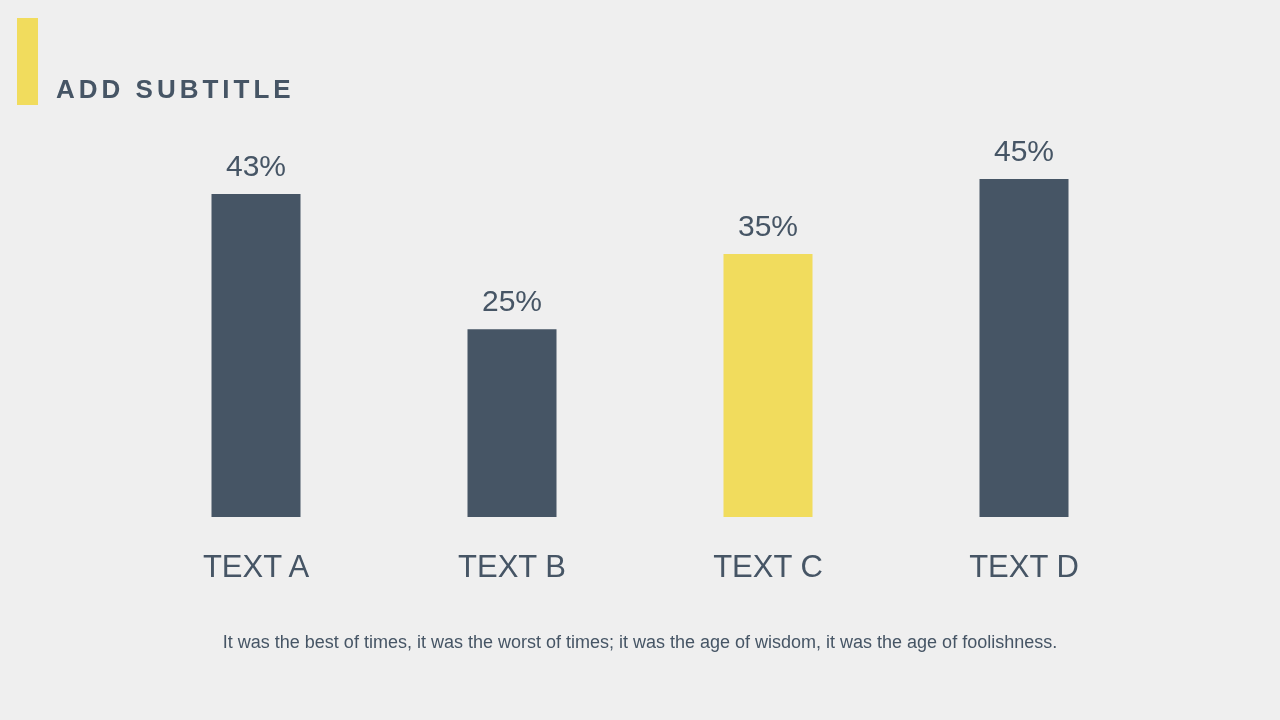 The height and width of the screenshot is (720, 1280). Describe the element at coordinates (256, 165) in the screenshot. I see `data-label: 43%` at that location.